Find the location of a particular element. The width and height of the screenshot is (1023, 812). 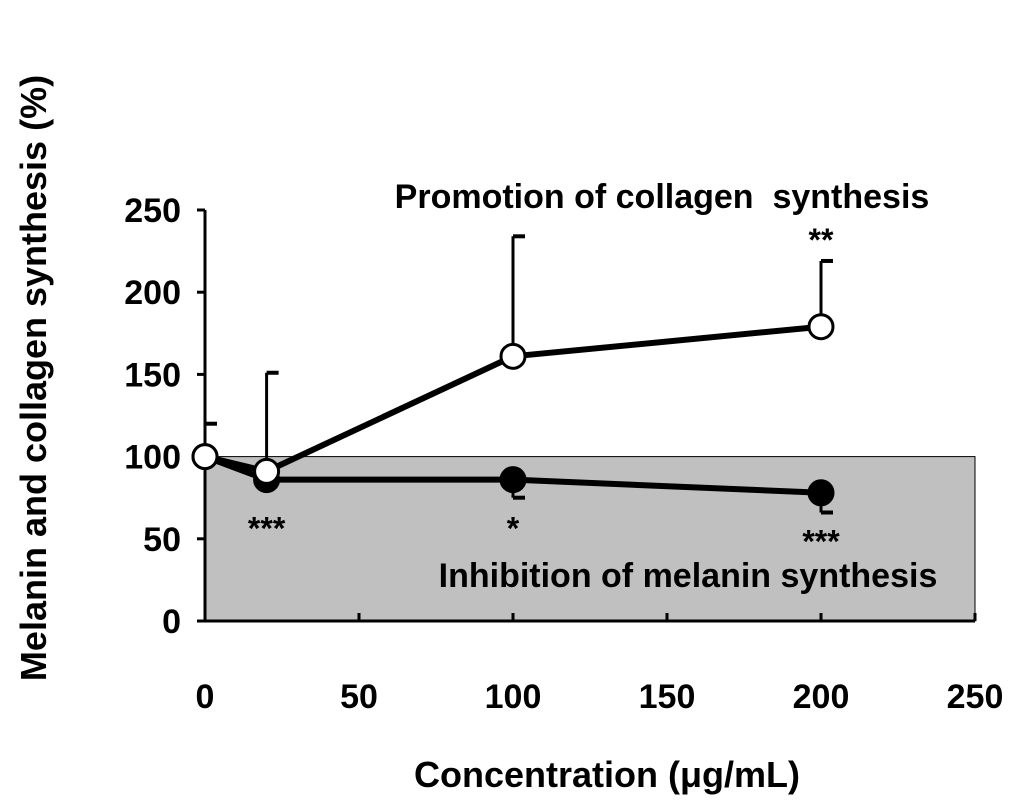

annotation-collagen: Promotion of collagen synthesis is located at coordinates (662, 197).